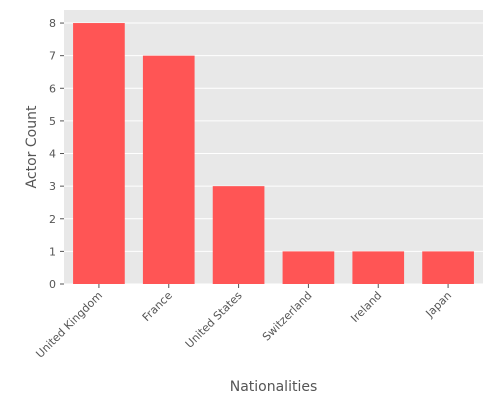 The width and height of the screenshot is (500, 400). Describe the element at coordinates (214, 320) in the screenshot. I see `x-tick-label: United States` at that location.